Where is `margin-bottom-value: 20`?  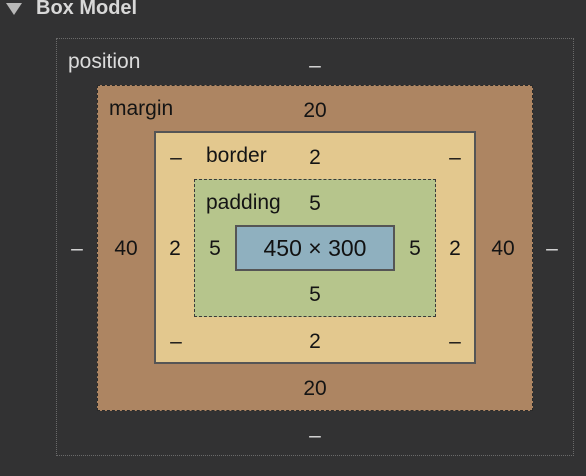 margin-bottom-value: 20 is located at coordinates (315, 388).